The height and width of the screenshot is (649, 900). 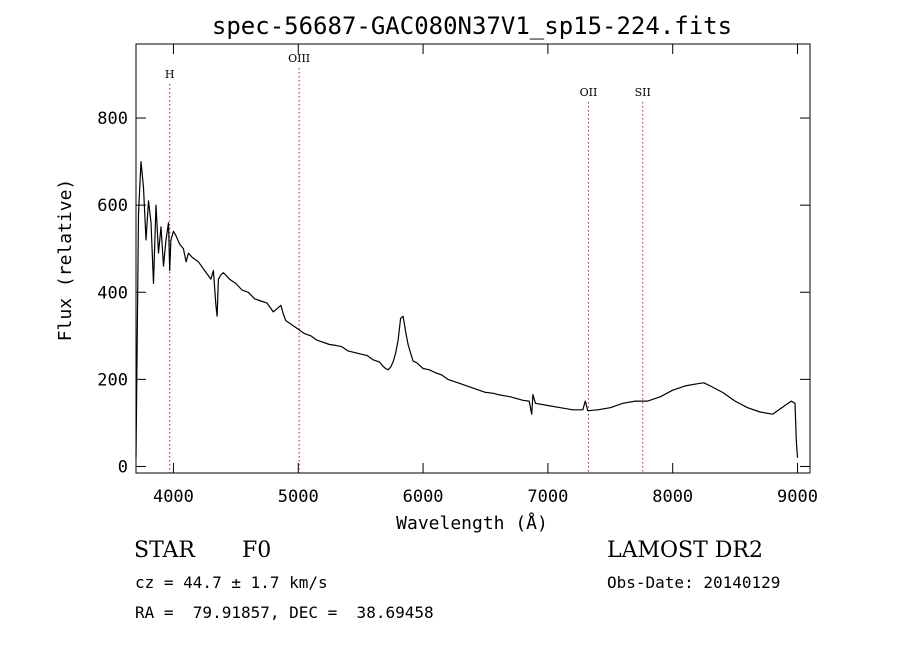 What do you see at coordinates (231, 582) in the screenshot?
I see `redshift-text: cz = 44.7 ± 1.7 km/s` at bounding box center [231, 582].